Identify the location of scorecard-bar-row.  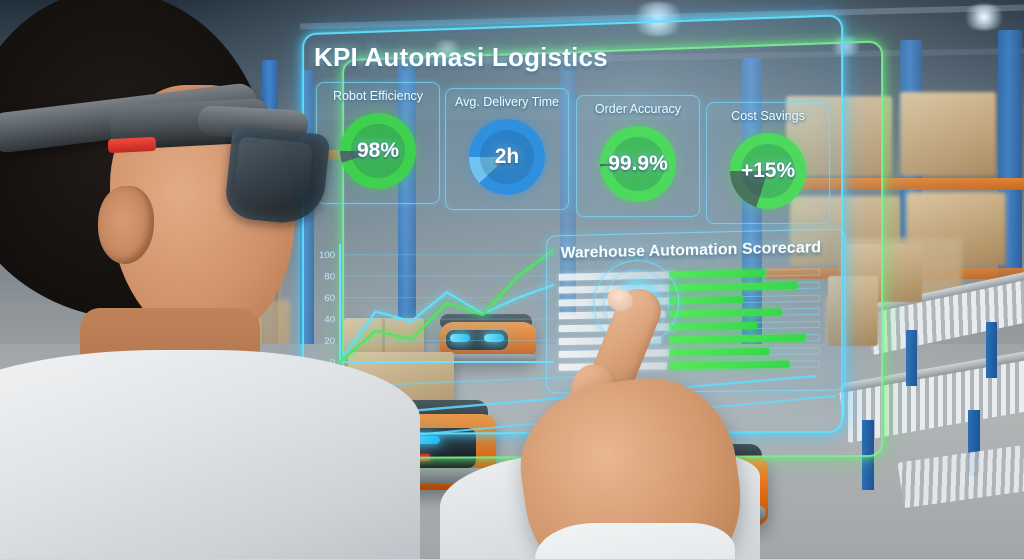
(755, 273).